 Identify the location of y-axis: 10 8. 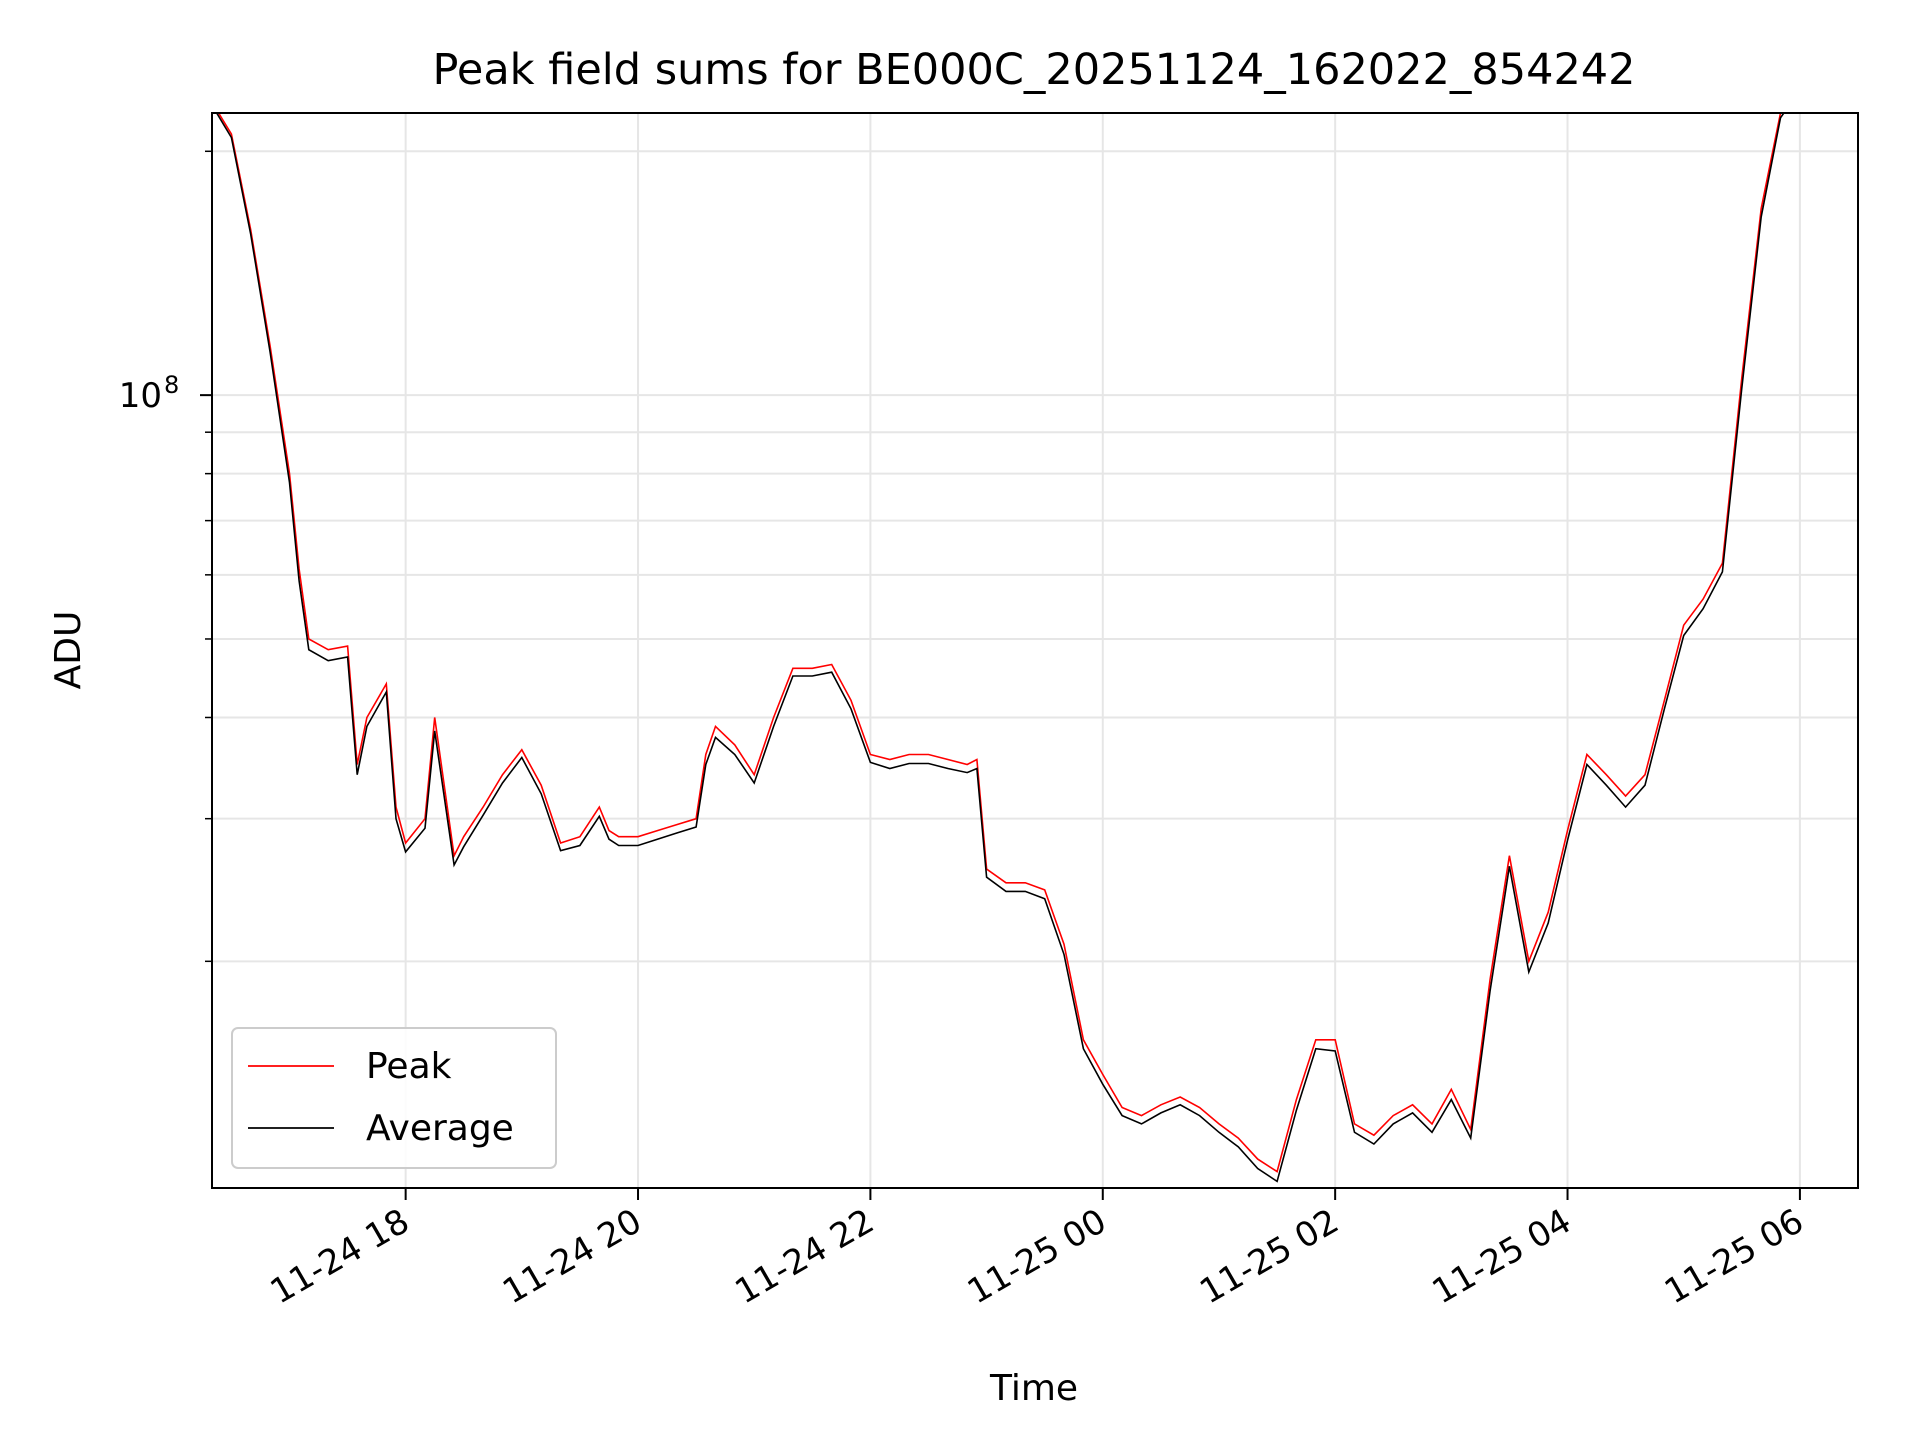
(165, 556).